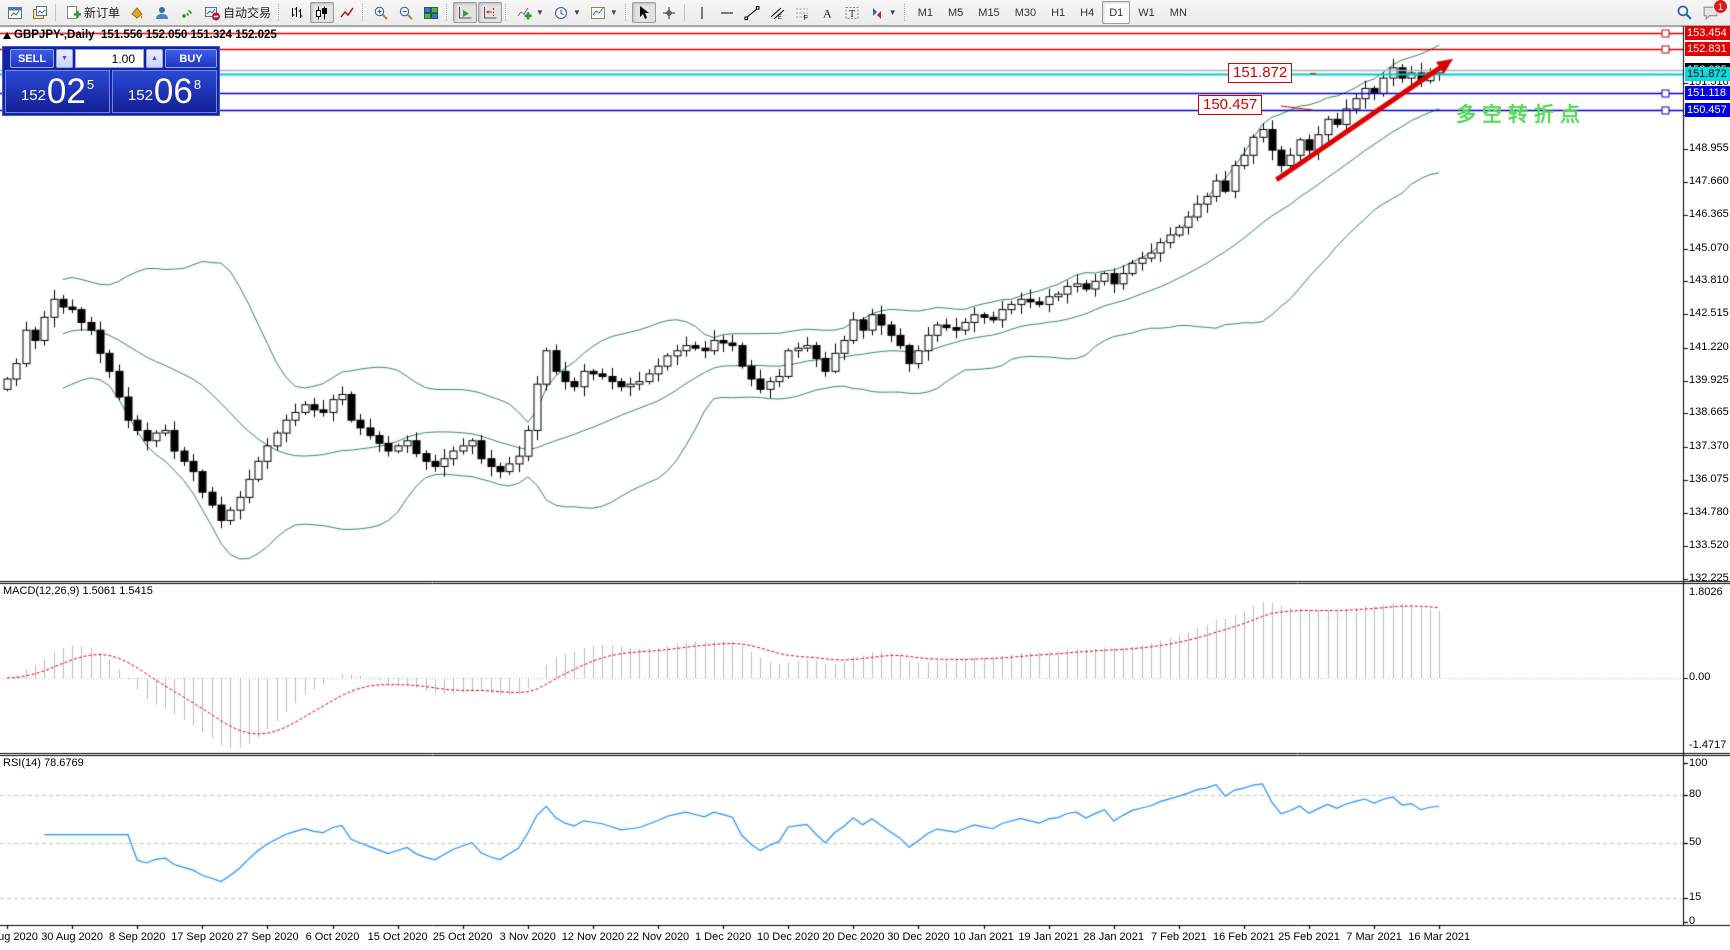 The width and height of the screenshot is (1730, 950). Describe the element at coordinates (137, 937) in the screenshot. I see `date-label: 8 Sep 2020` at that location.